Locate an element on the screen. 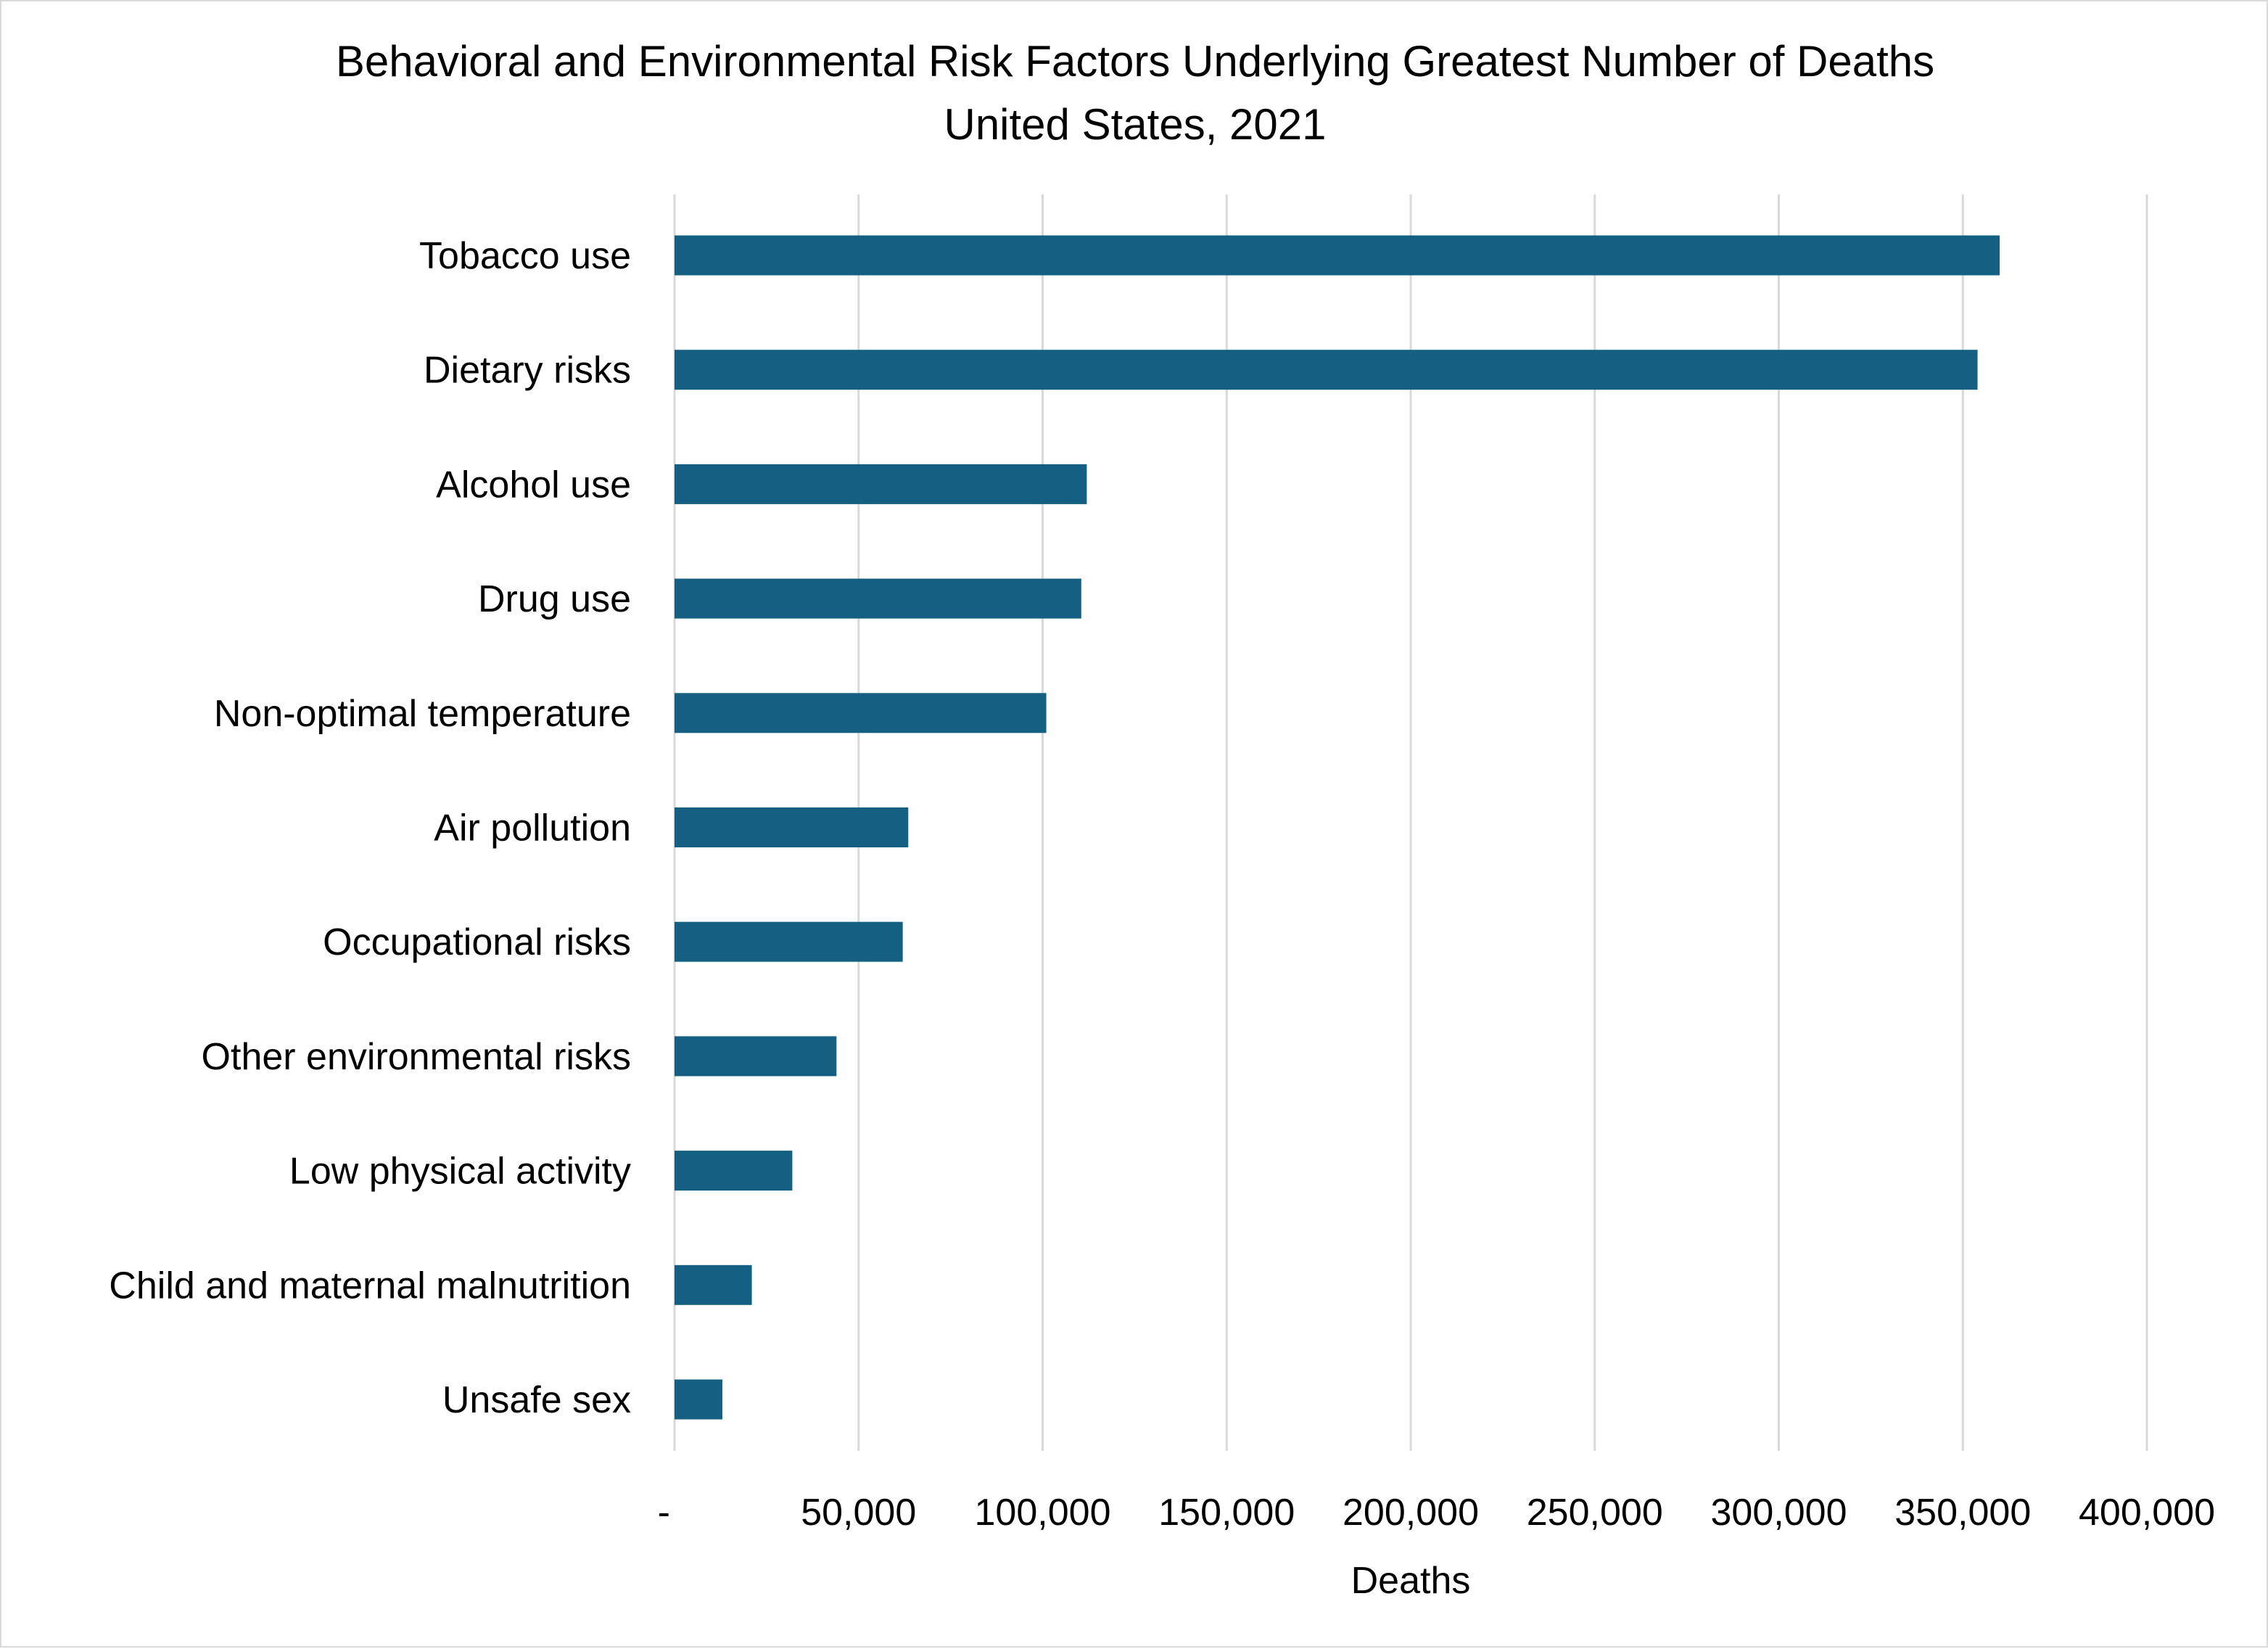 The image size is (2268, 1649). category-label: Alcohol use is located at coordinates (533, 485).